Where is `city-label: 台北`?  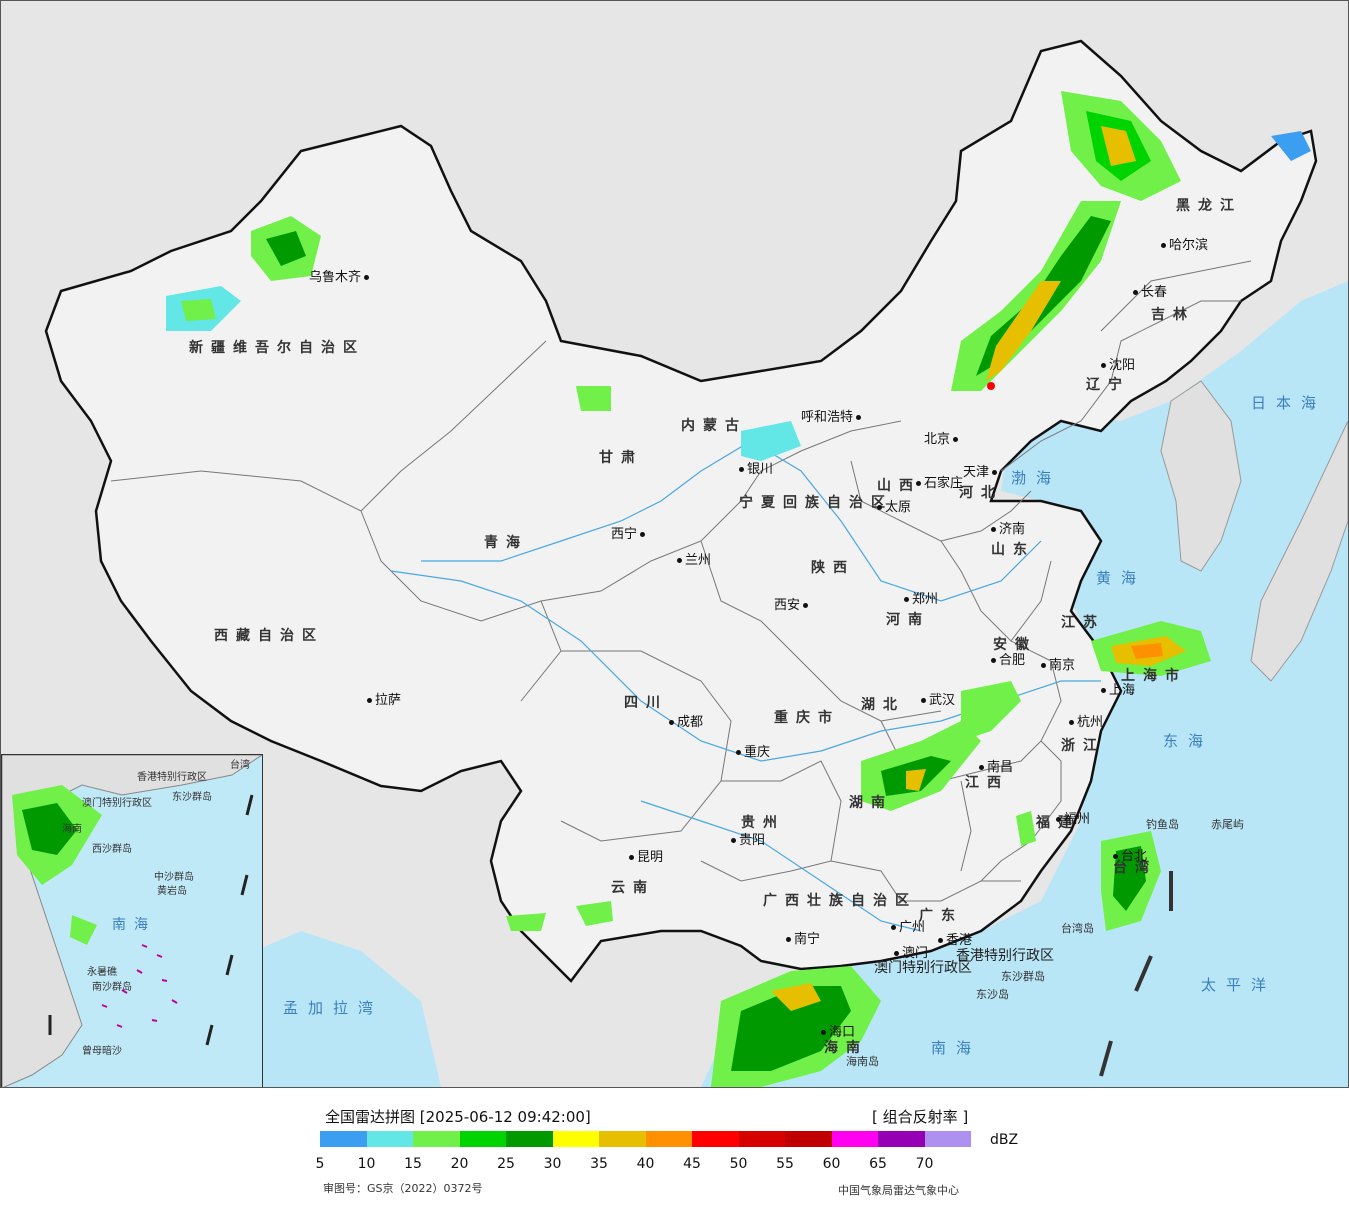
city-label: 台北 is located at coordinates (1130, 856).